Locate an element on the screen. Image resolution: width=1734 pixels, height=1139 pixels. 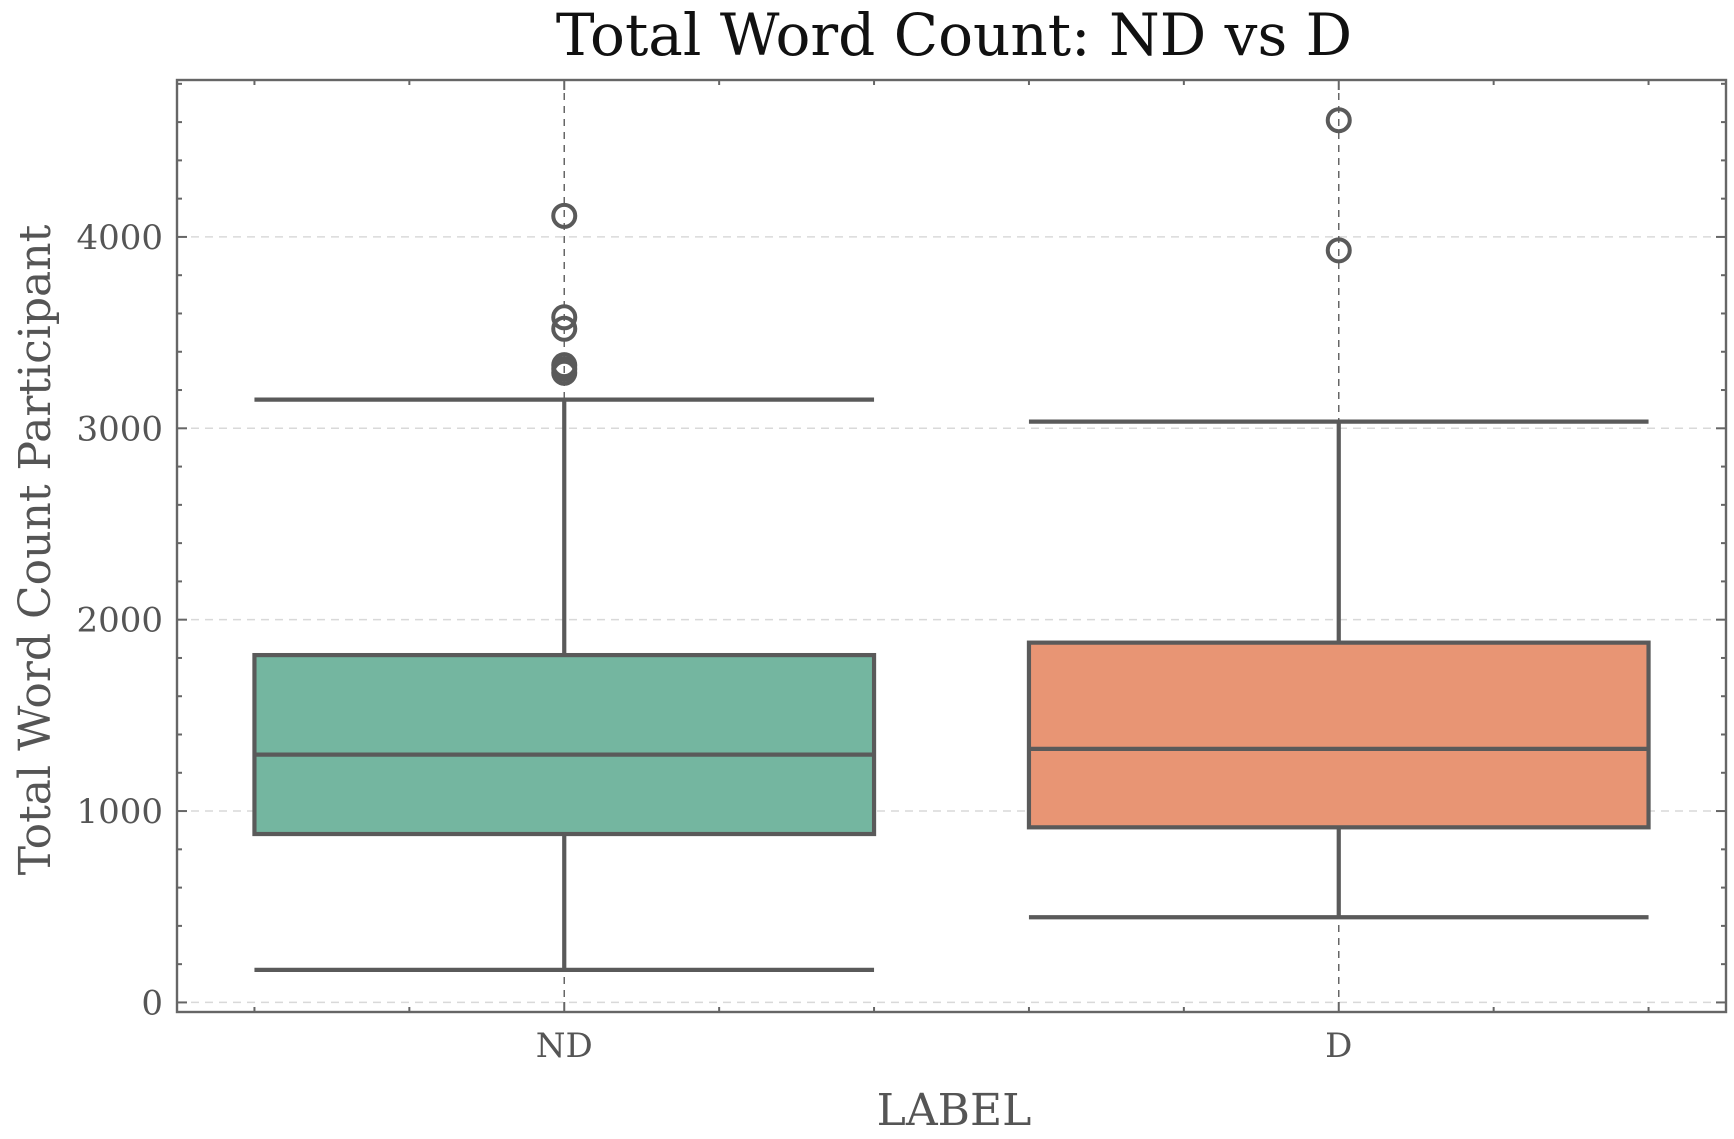
y-tick-label: 4000 is located at coordinates (119, 238).